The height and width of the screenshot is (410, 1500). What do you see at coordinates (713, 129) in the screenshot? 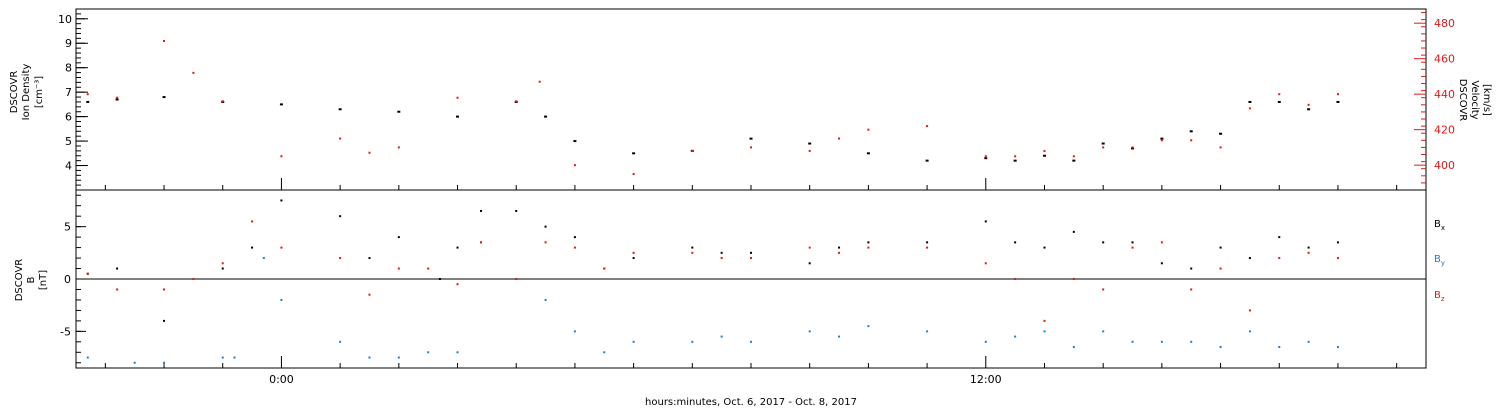
I see `ion-density-series` at bounding box center [713, 129].